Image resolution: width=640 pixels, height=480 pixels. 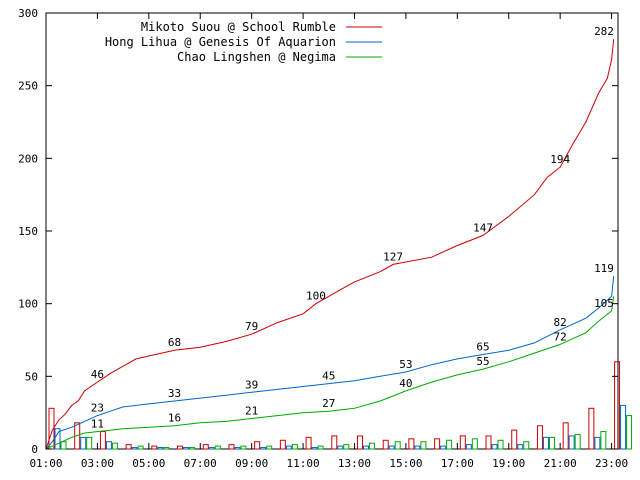 I want to click on data-label: 55, so click(x=482, y=361).